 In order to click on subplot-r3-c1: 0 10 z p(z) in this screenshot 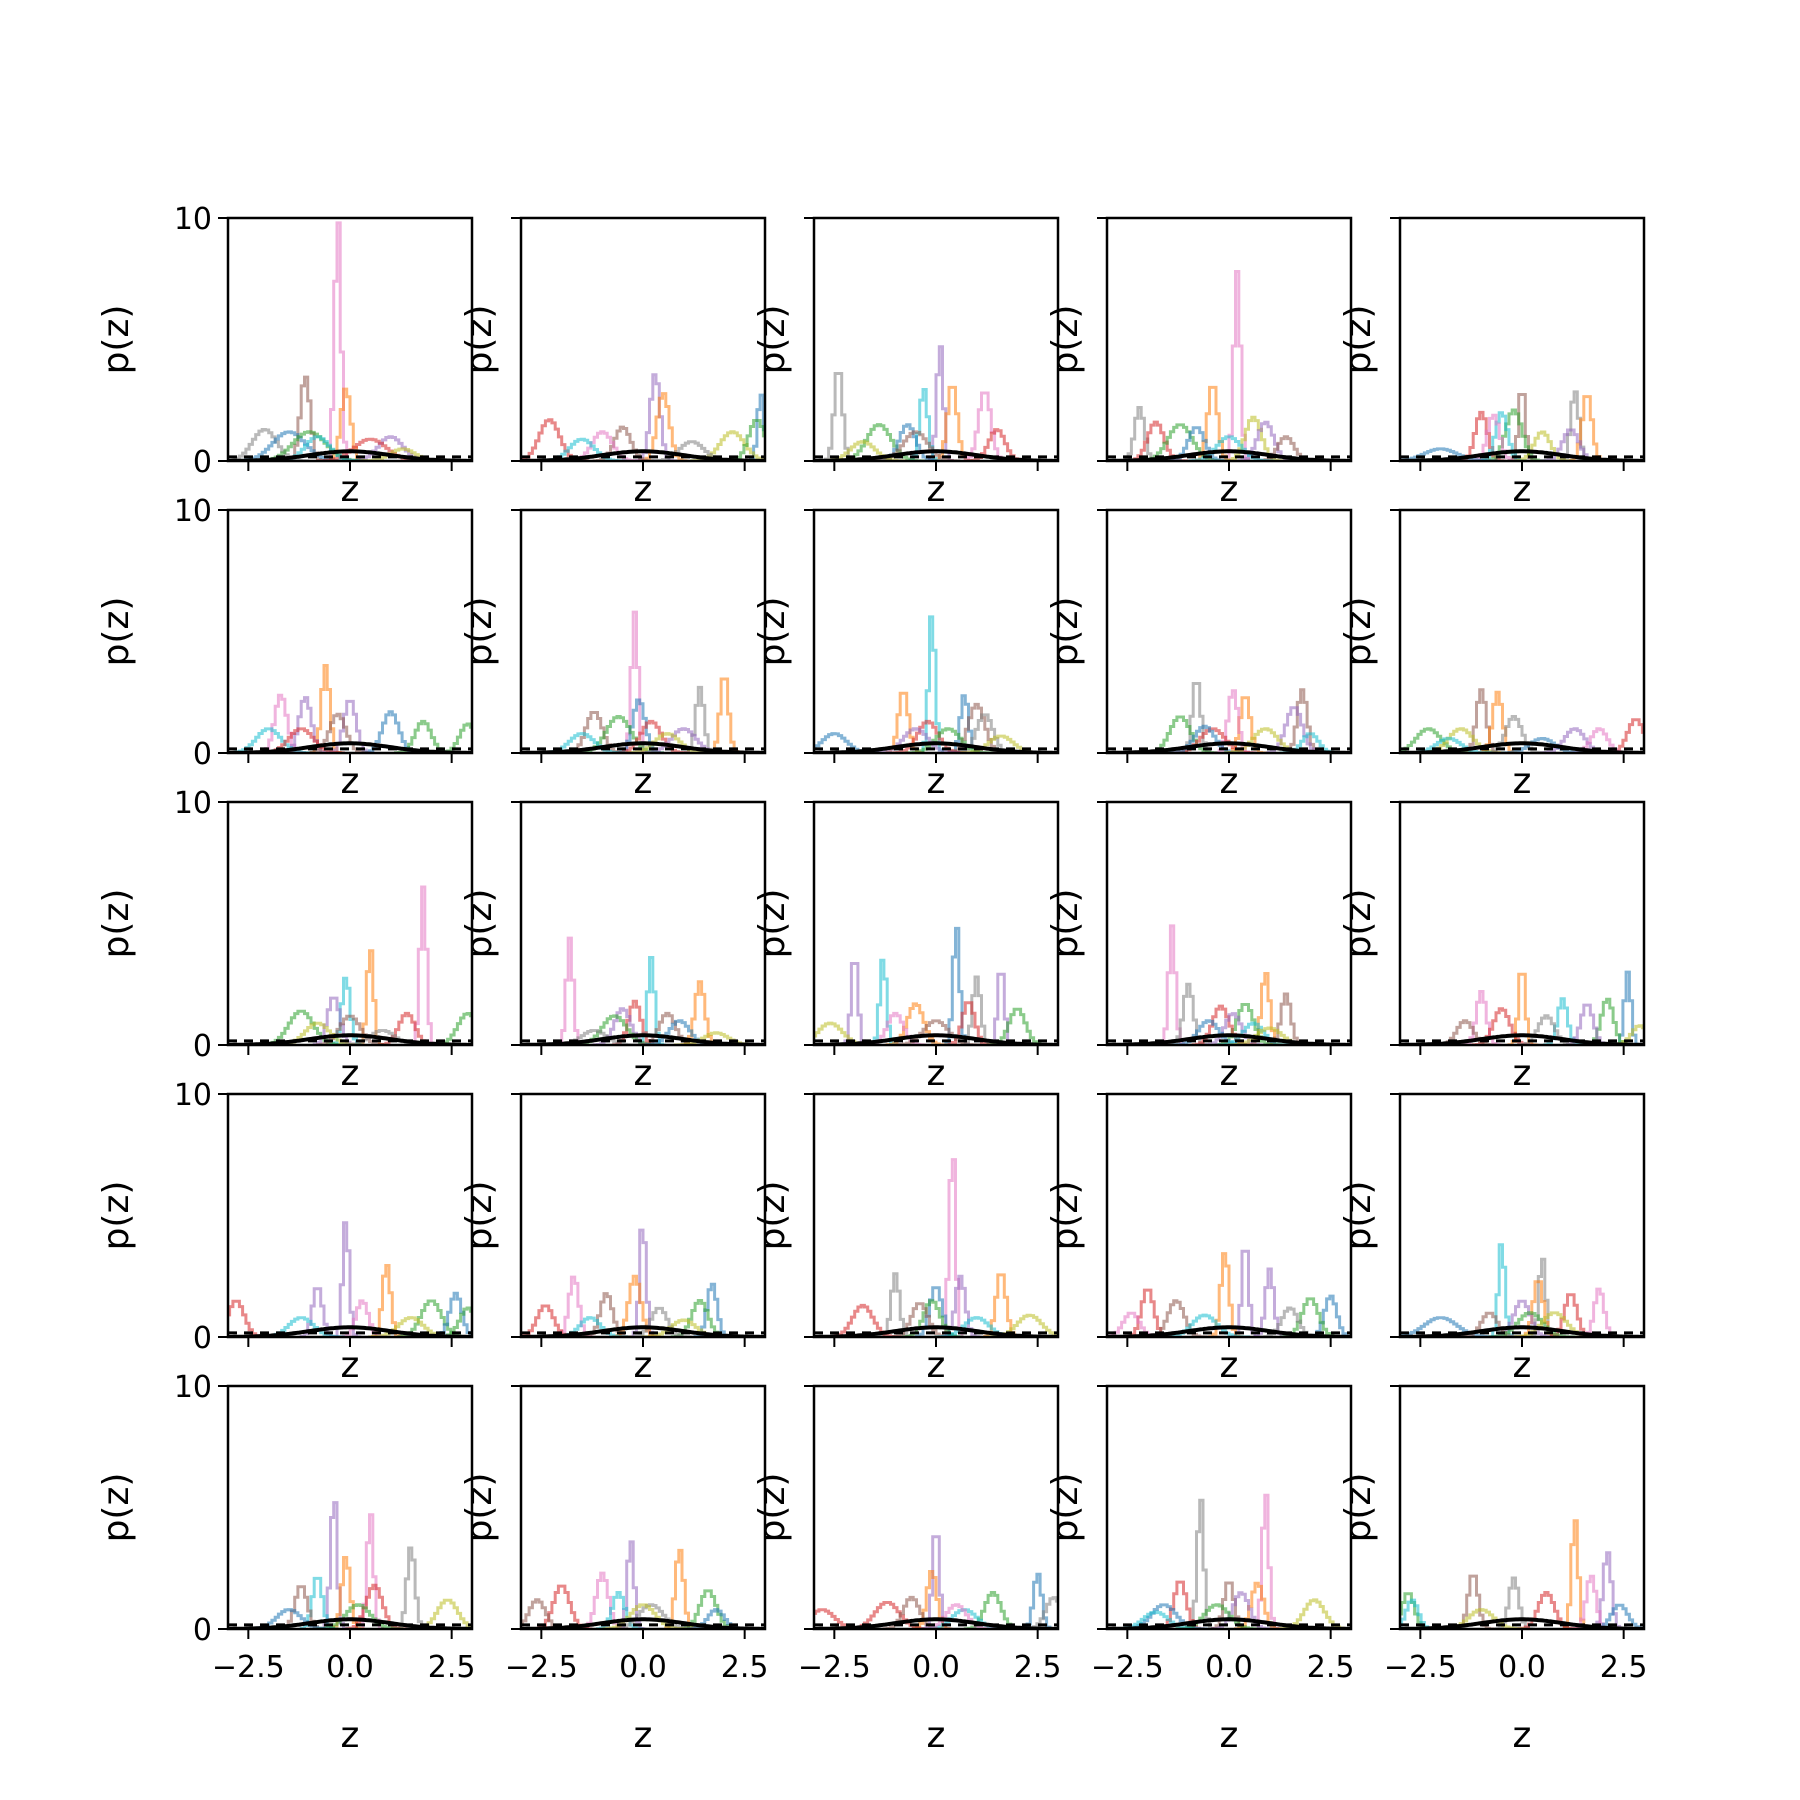, I will do `click(285, 940)`.